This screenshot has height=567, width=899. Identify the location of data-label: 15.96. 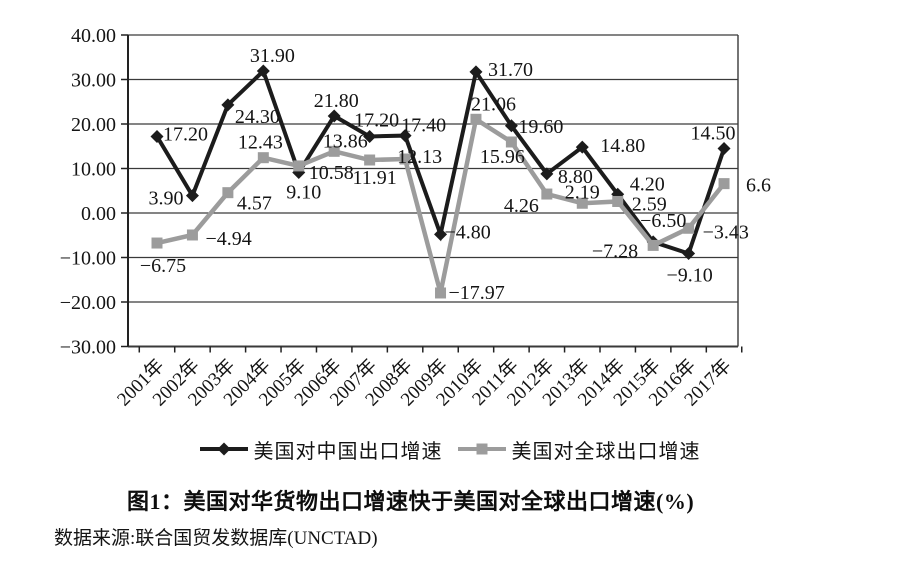
(502, 157).